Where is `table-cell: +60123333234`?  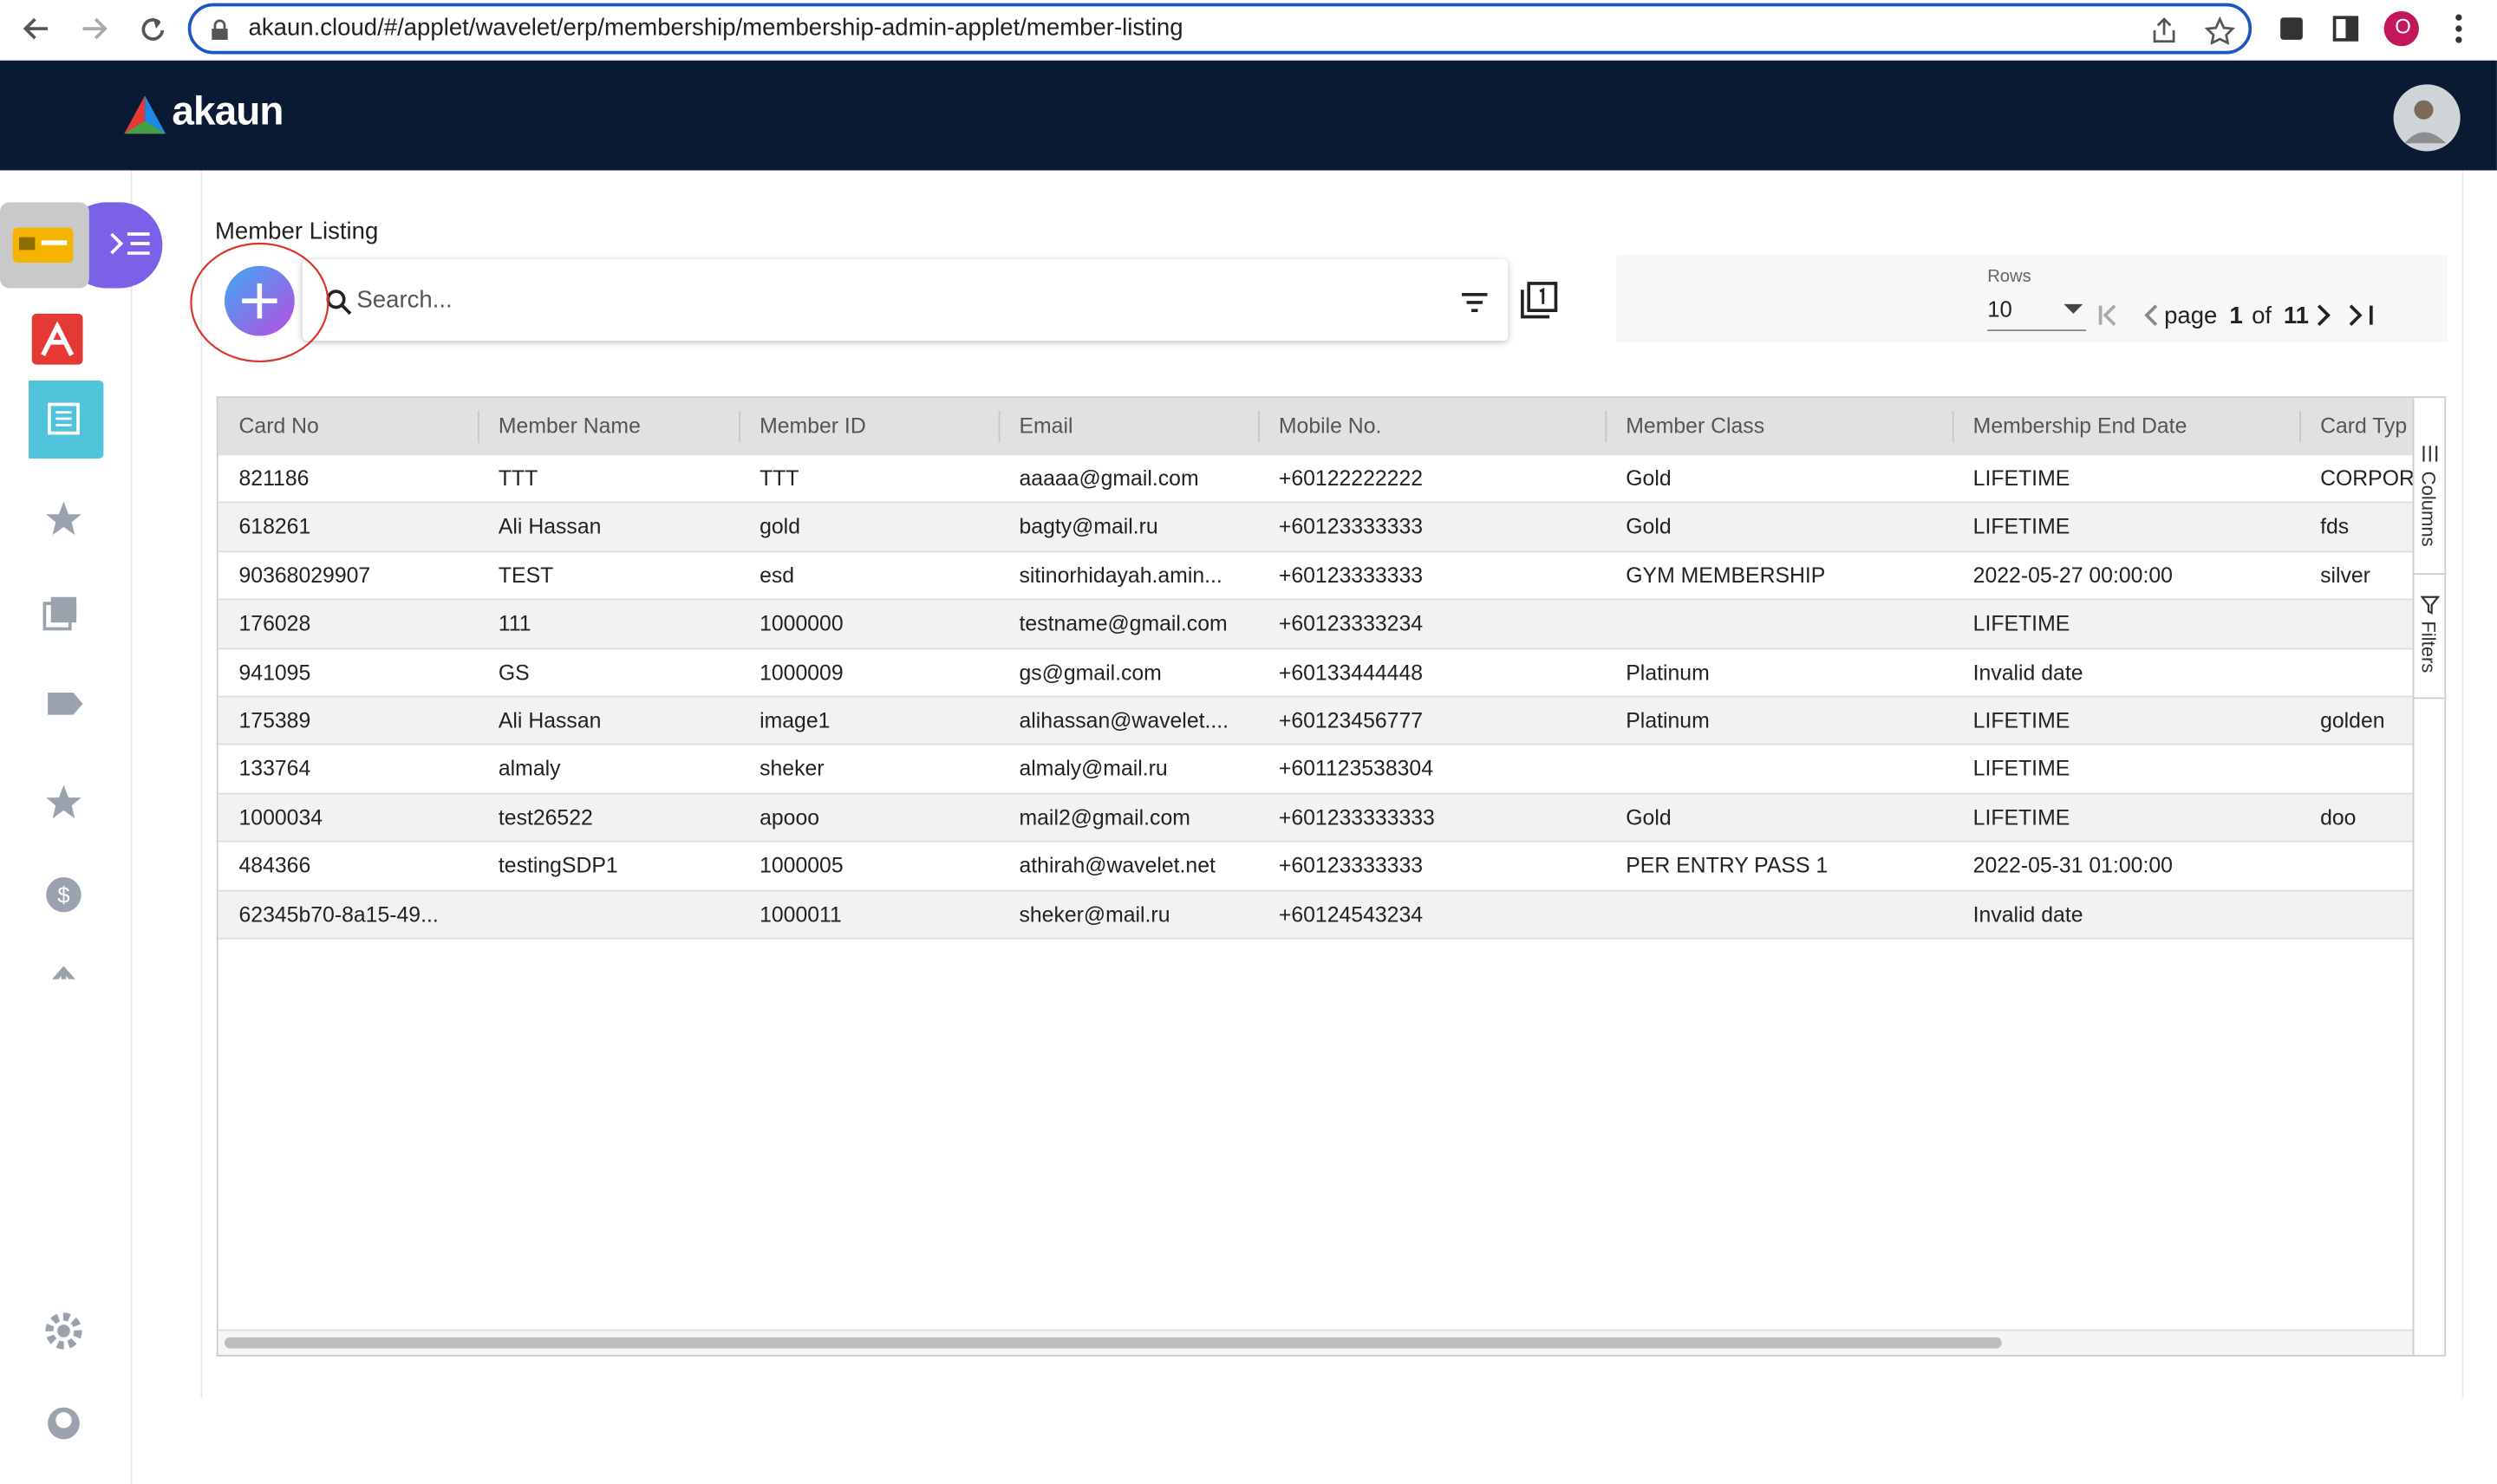 table-cell: +60123333234 is located at coordinates (1351, 623).